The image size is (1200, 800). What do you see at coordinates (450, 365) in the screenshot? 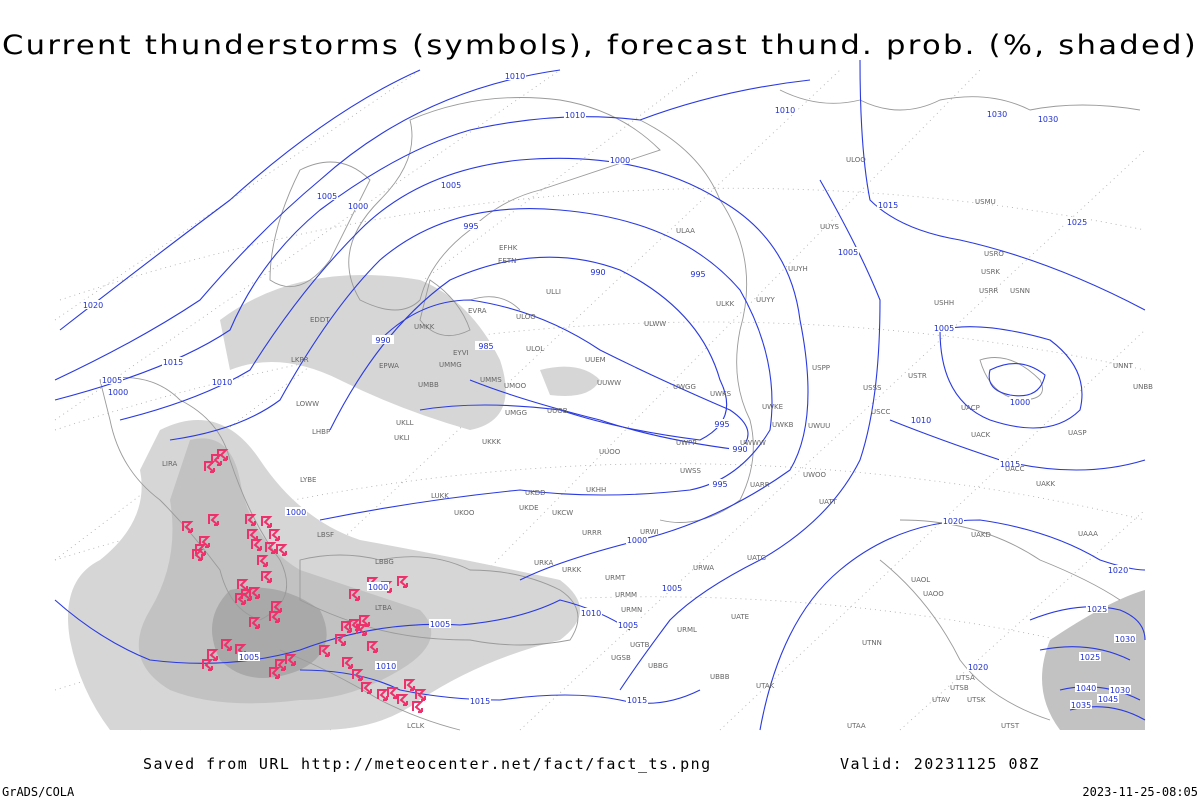
I see `station-label: UMMG` at bounding box center [450, 365].